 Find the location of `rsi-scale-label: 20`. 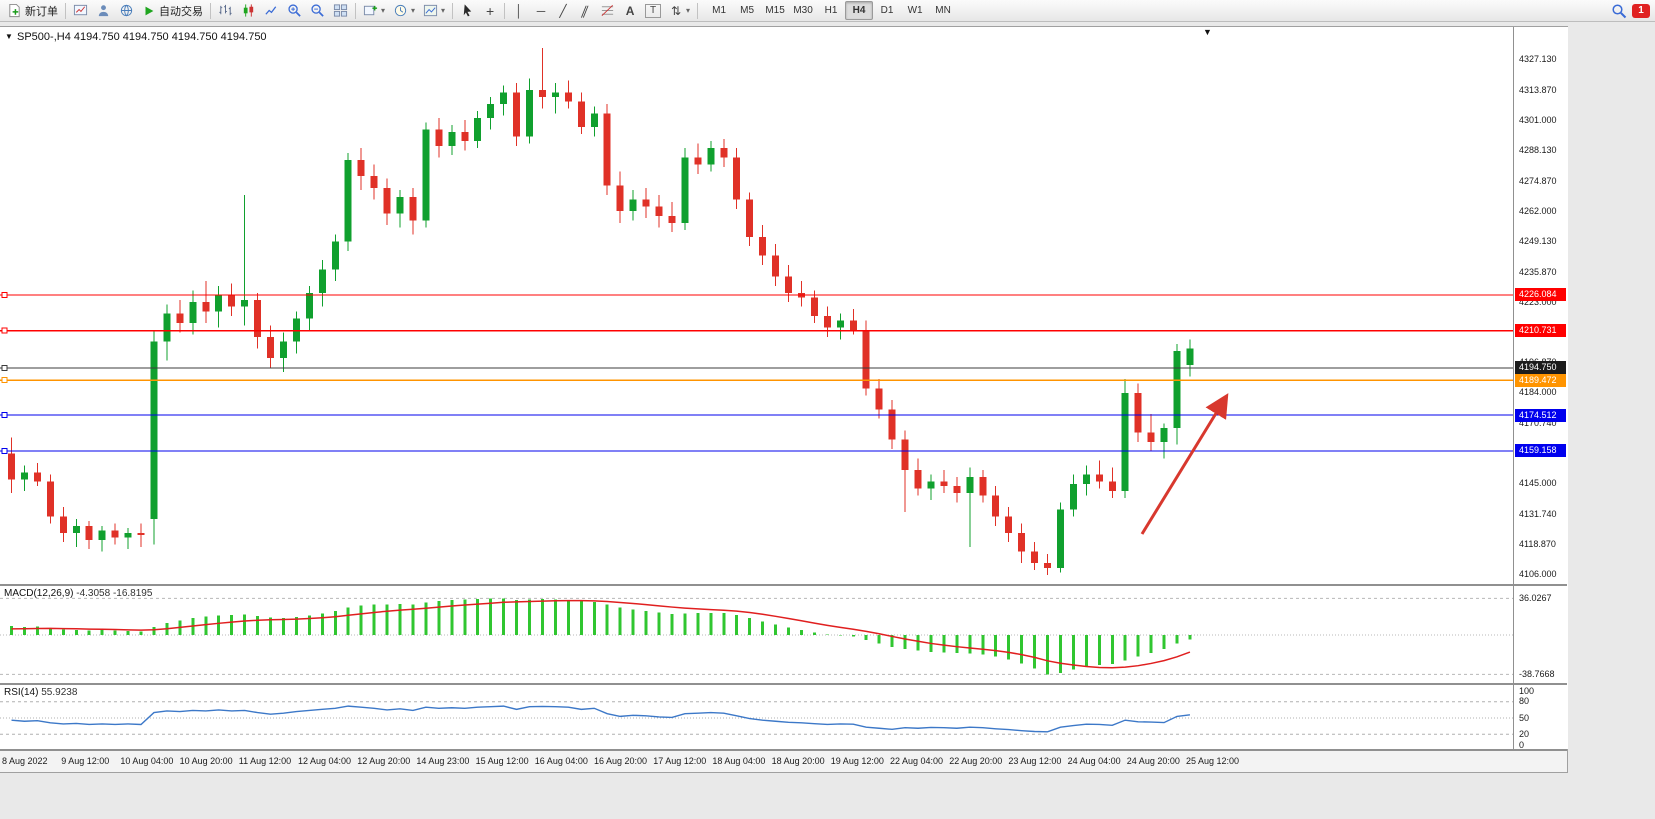

rsi-scale-label: 20 is located at coordinates (1524, 733).